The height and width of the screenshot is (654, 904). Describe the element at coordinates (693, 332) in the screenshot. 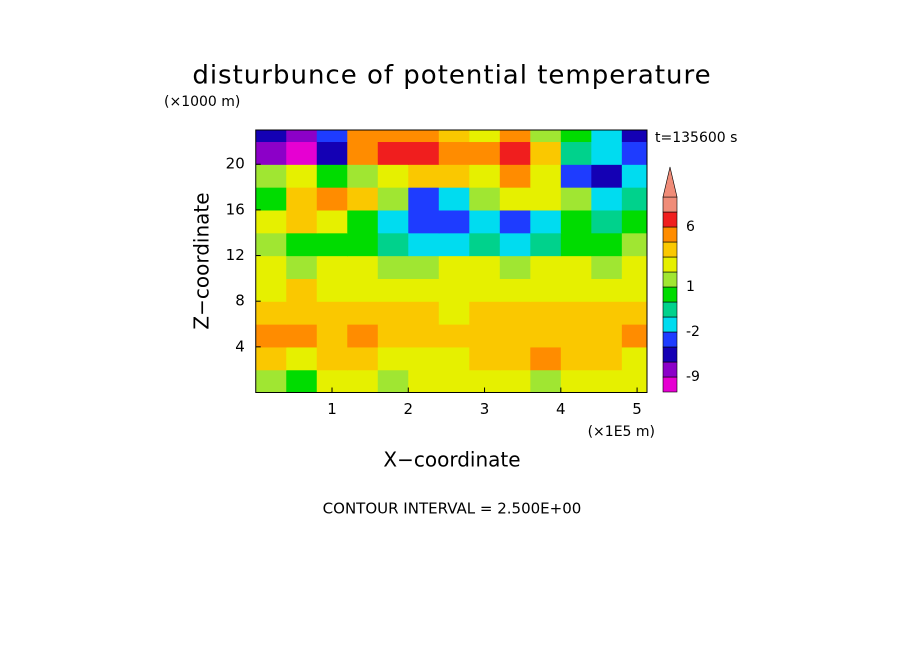

I see `colorbar-label: -2` at that location.